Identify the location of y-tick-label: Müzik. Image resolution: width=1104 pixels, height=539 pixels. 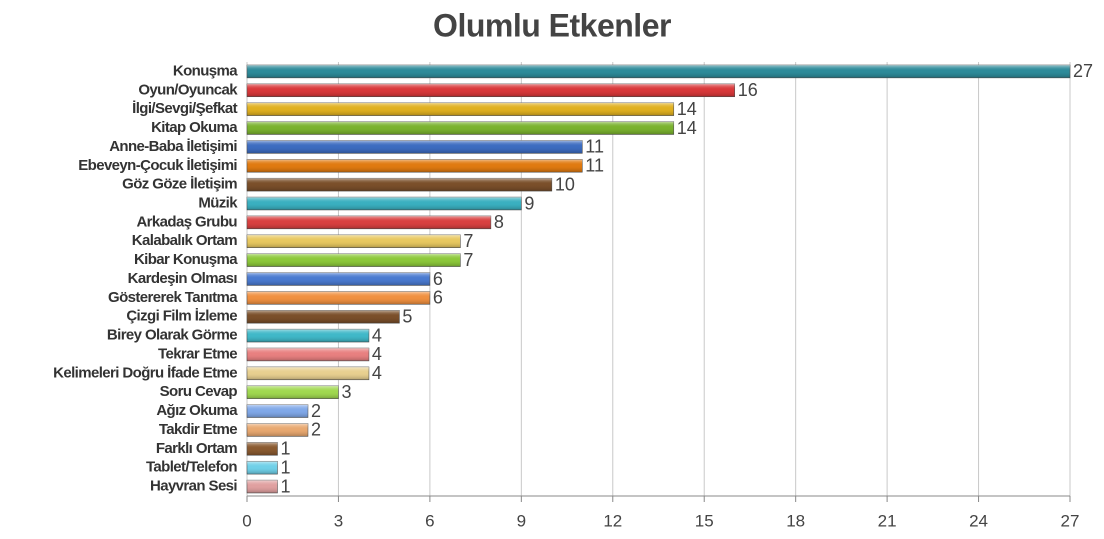
(218, 202).